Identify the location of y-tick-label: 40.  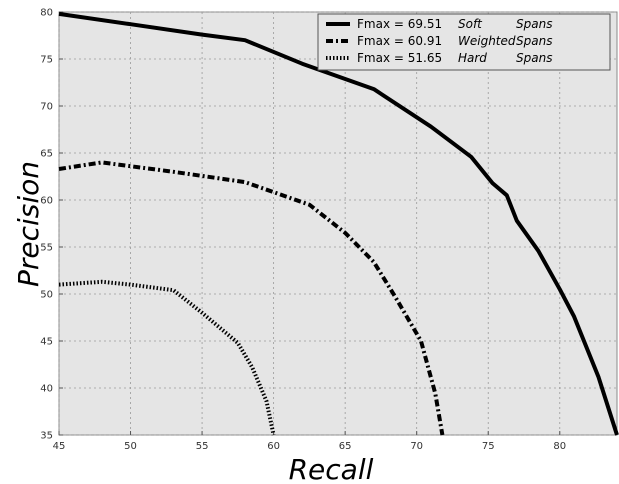
(46, 389).